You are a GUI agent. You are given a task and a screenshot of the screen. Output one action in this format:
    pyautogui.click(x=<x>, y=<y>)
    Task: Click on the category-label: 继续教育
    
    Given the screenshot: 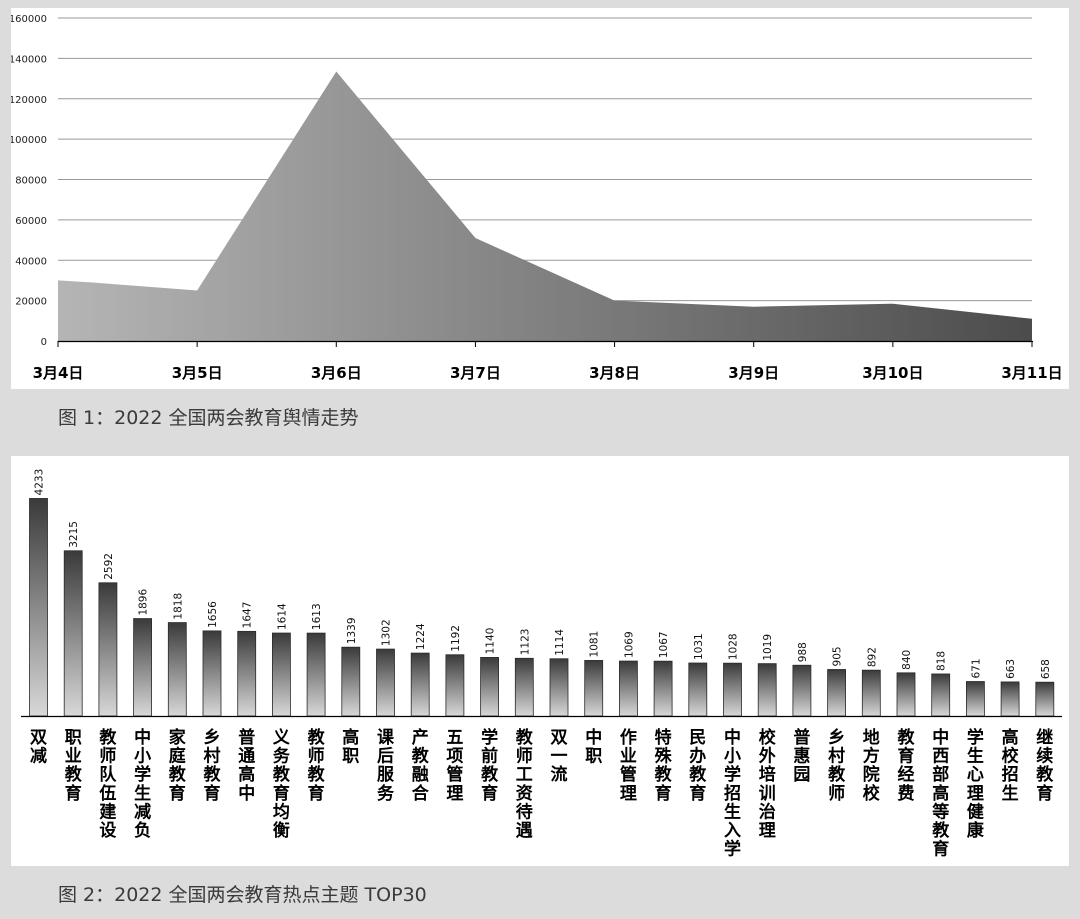 What is the action you would take?
    pyautogui.click(x=1044, y=765)
    